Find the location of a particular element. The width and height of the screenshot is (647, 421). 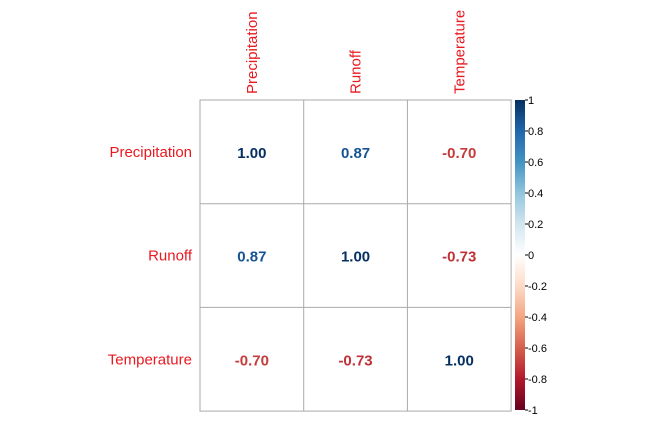

colorbar-tick-label: -1 is located at coordinates (533, 411).